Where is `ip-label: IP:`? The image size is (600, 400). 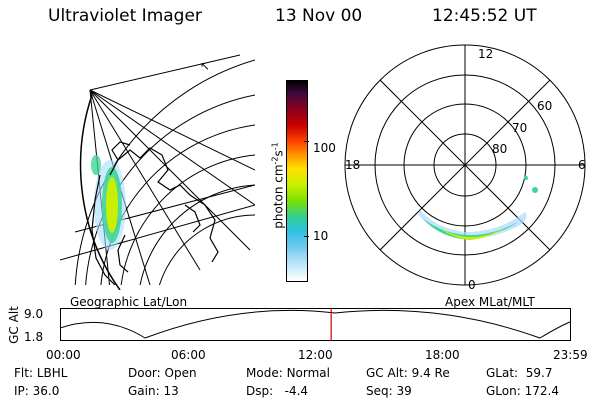 ip-label: IP: is located at coordinates (21, 391).